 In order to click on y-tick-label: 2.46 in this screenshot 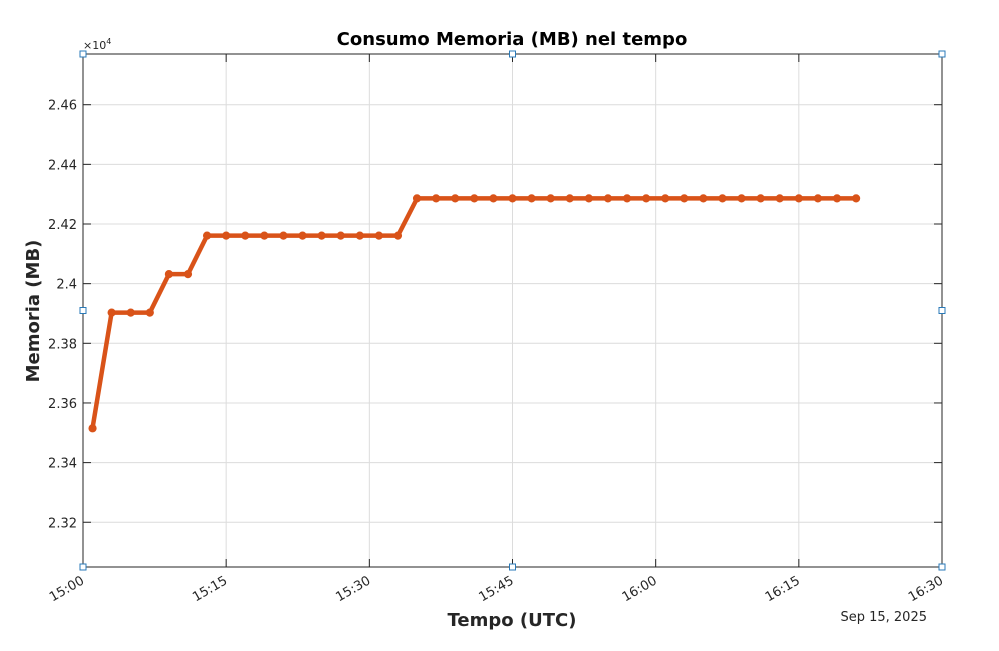, I will do `click(62, 106)`.